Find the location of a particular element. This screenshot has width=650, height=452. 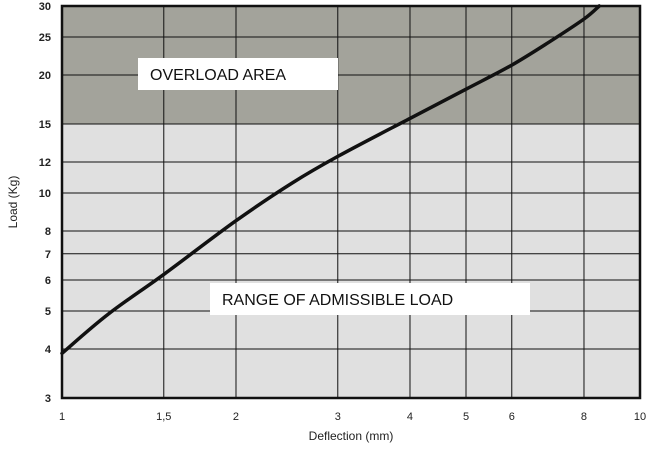

x-axis-ticks: 1 1,5 2 3 4 5 6 8 10 is located at coordinates (352, 417).